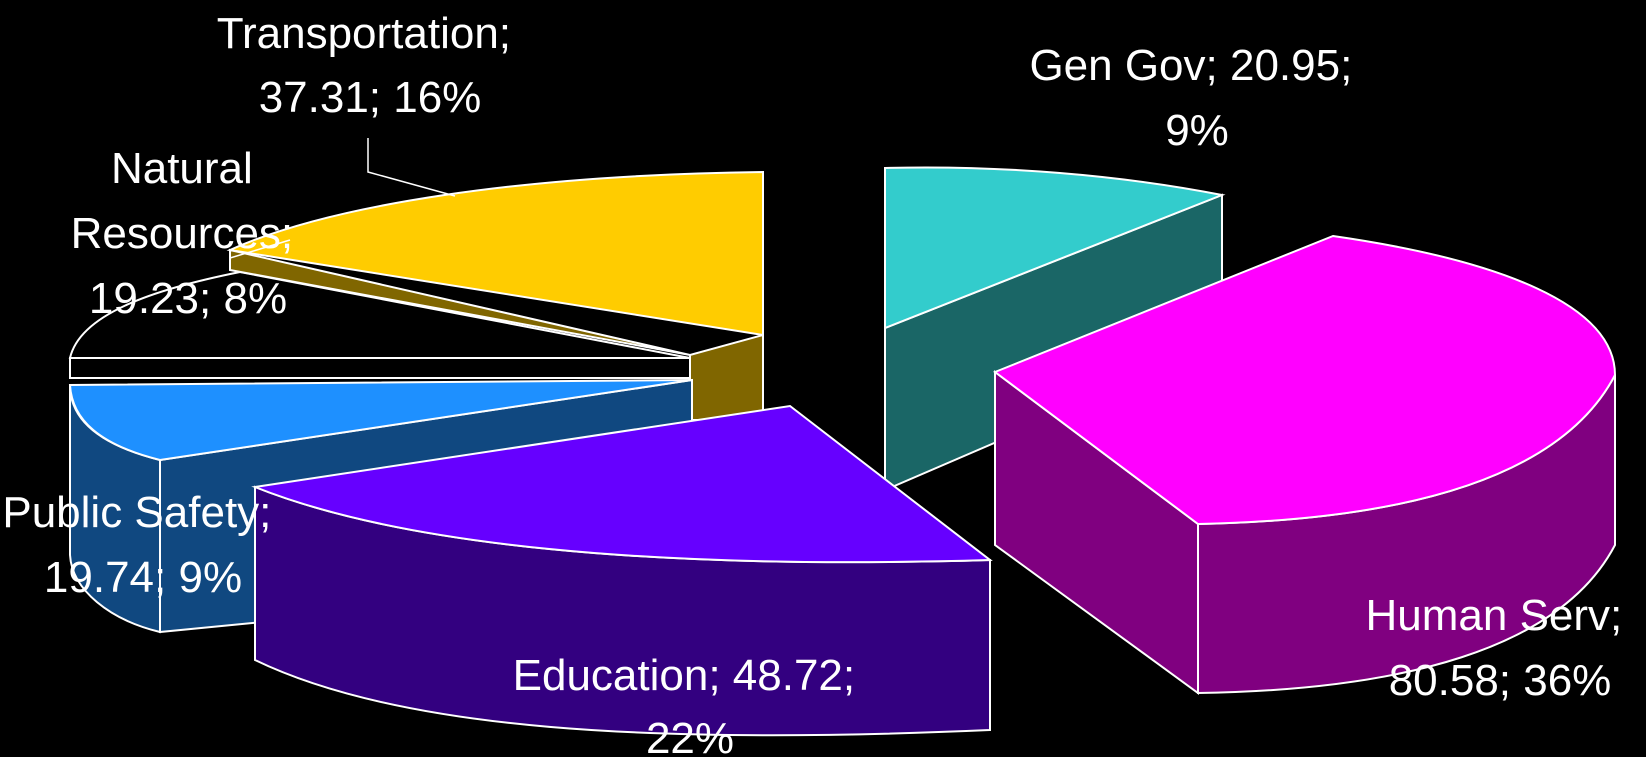  What do you see at coordinates (188, 298) in the screenshot?
I see `label-natural-resources-line3: 19.23; 8%` at bounding box center [188, 298].